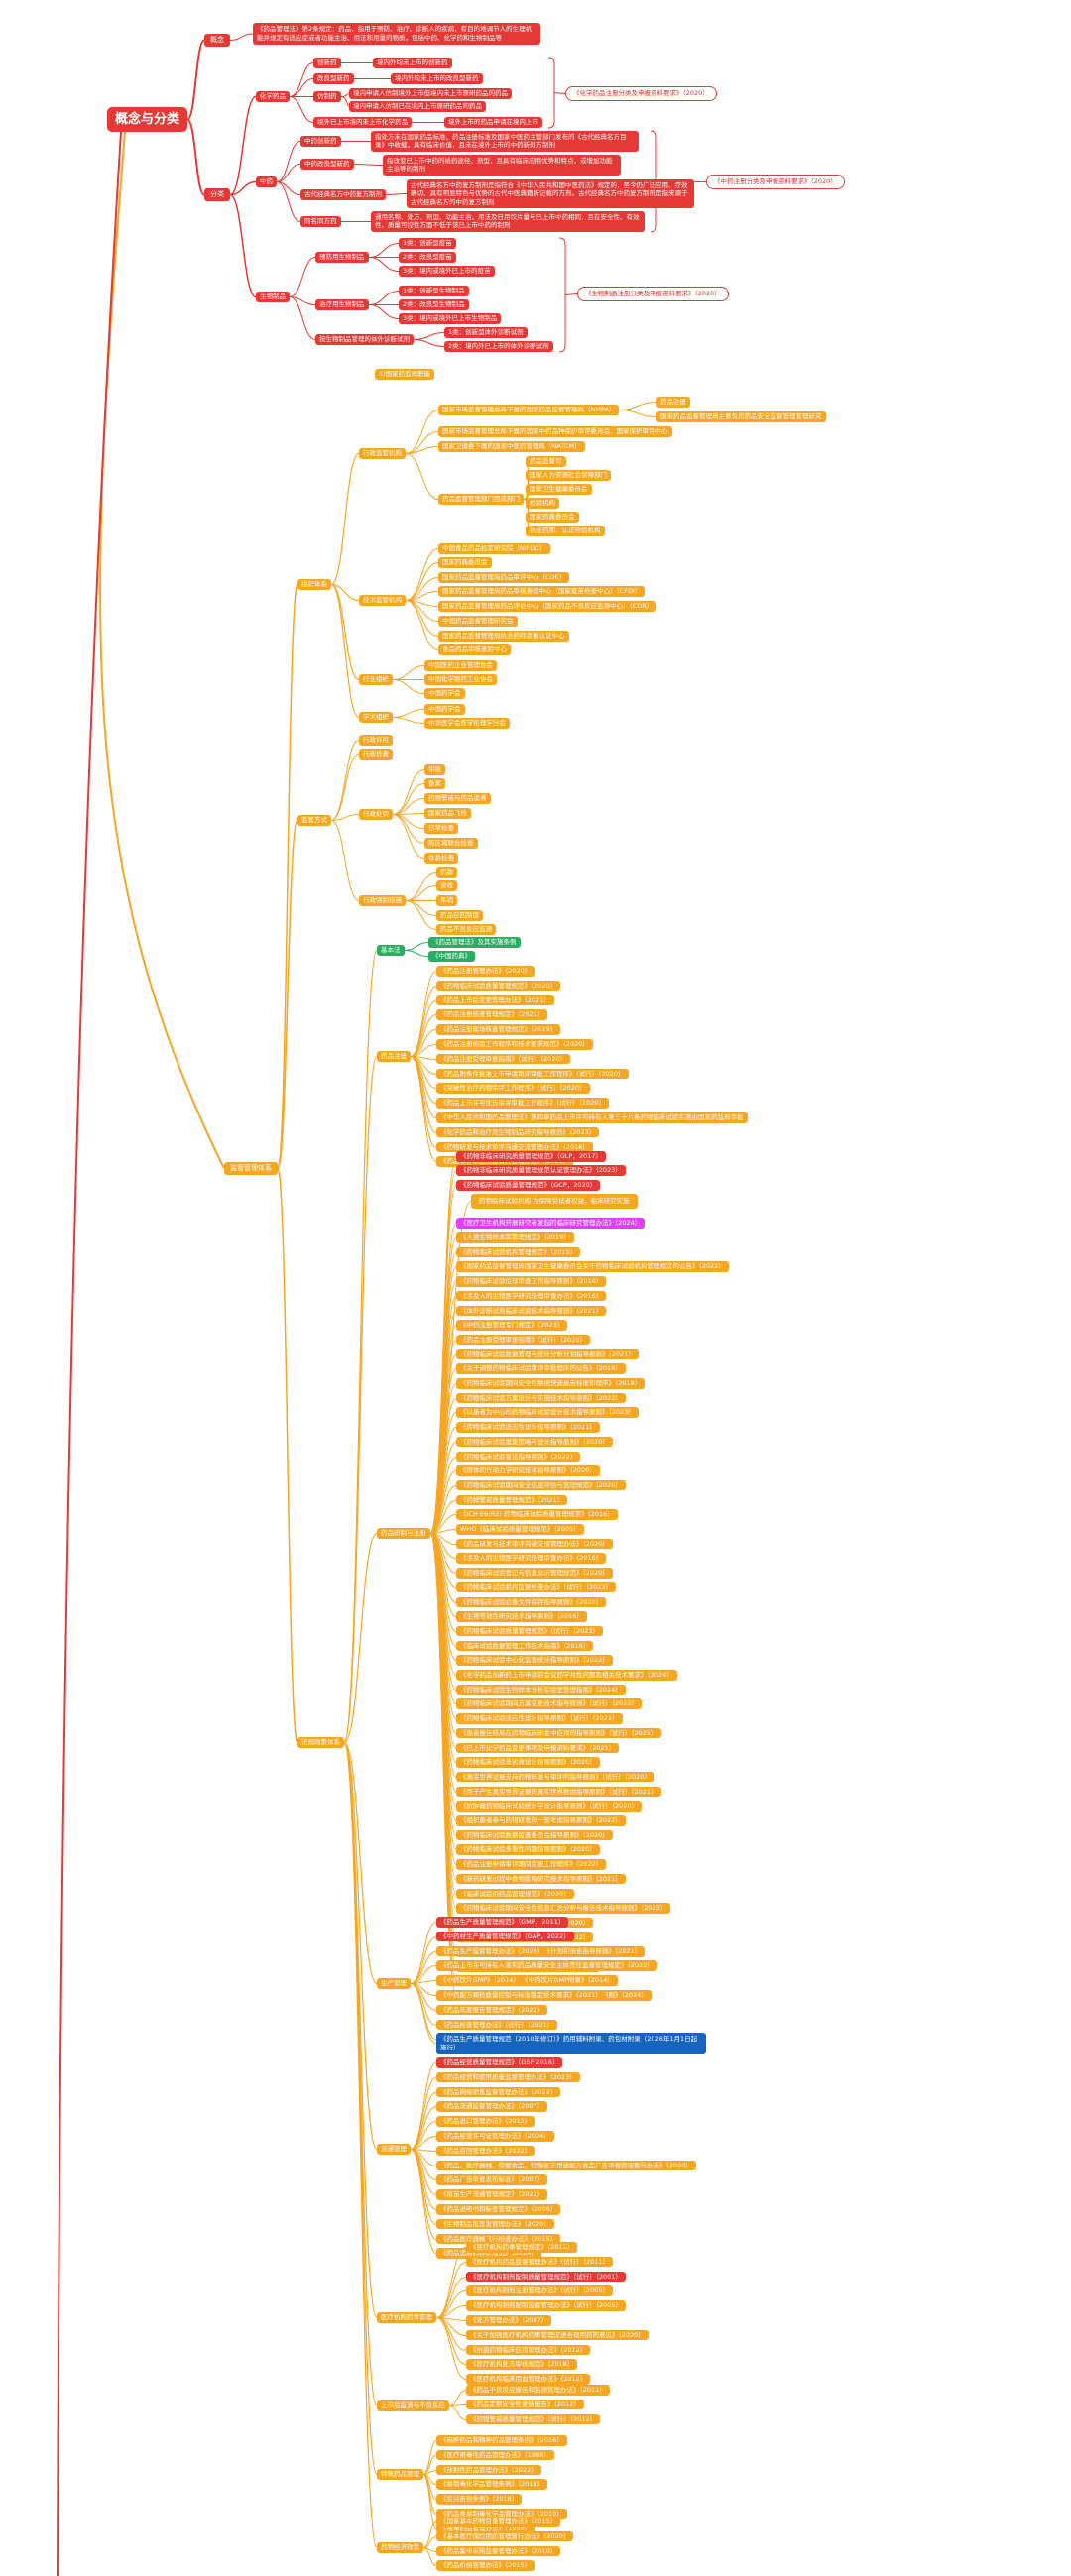  Describe the element at coordinates (495, 2455) in the screenshot. I see `price-item-1: 《医疗用毒性药品管理办法》（1988）` at that location.